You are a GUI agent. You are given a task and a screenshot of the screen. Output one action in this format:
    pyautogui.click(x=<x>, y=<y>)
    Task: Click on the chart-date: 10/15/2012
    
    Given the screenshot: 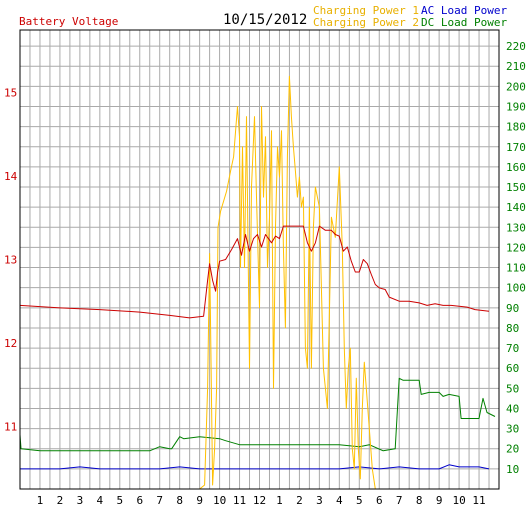 What is the action you would take?
    pyautogui.click(x=265, y=20)
    